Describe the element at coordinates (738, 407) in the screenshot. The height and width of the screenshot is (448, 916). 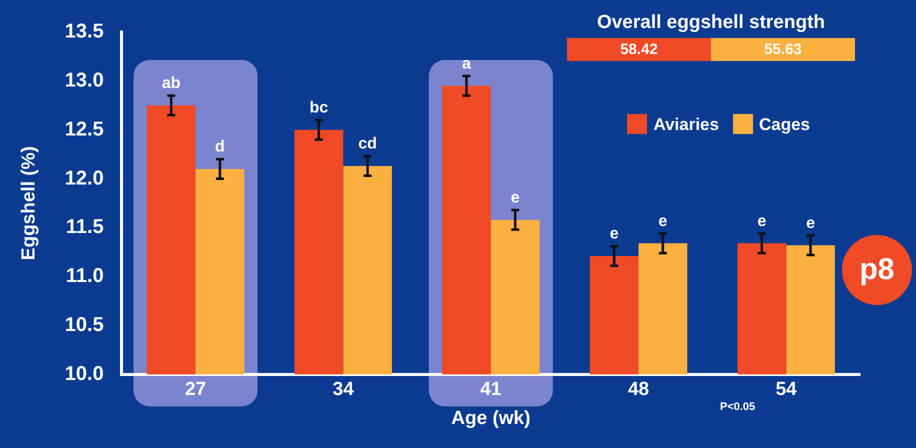
I see `text: P<0.05` at that location.